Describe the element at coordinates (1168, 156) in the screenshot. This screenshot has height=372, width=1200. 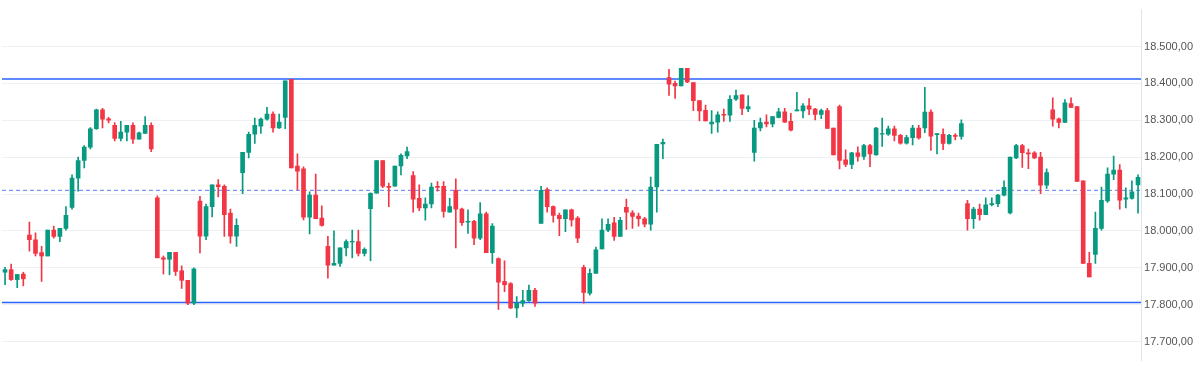
I see `y-tick-label: 18.200,00` at that location.